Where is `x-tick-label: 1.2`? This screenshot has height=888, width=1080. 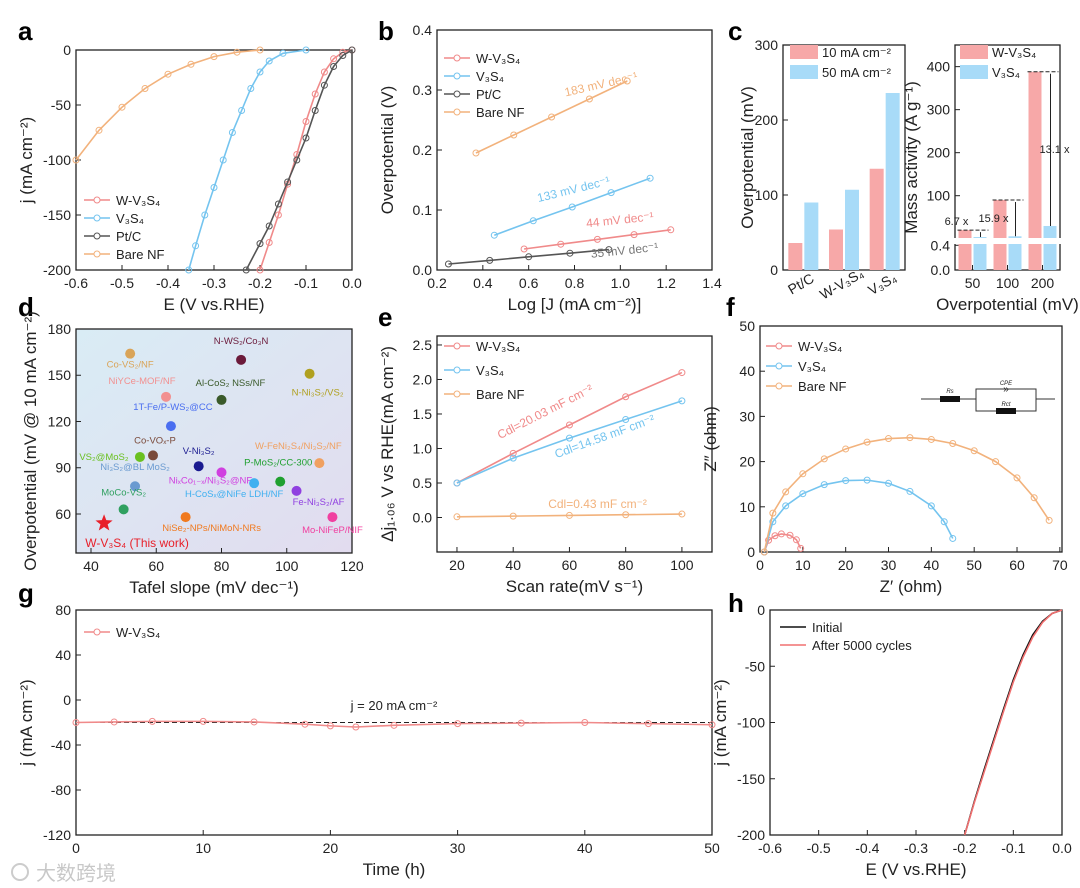
x-tick-label: 1.2 is located at coordinates (666, 283).